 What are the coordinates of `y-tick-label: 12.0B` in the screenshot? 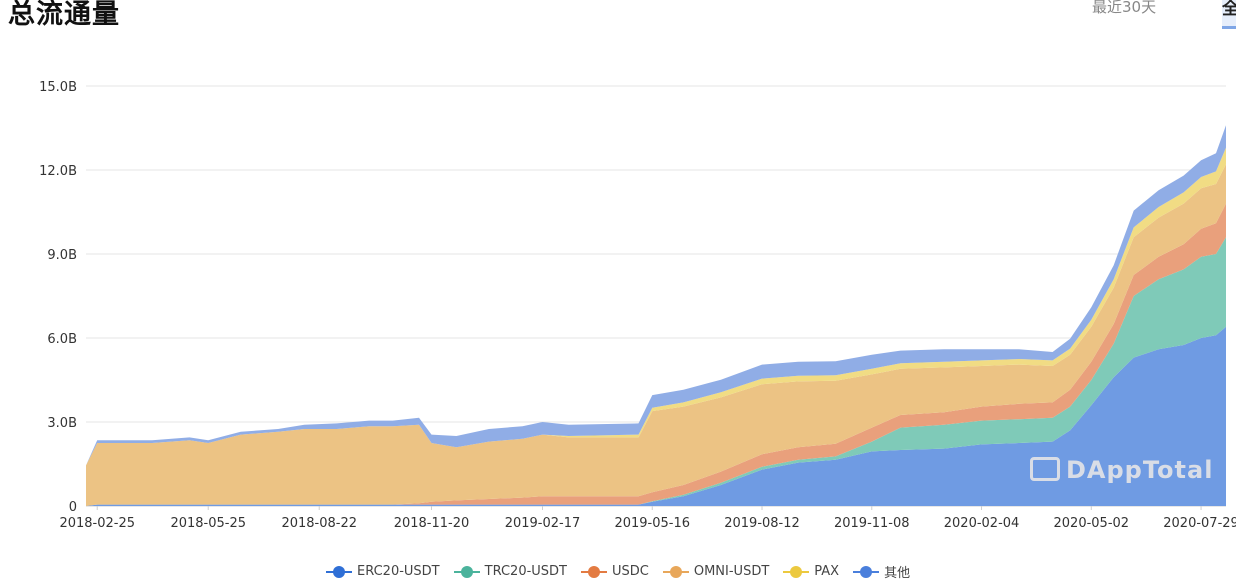 It's located at (58, 171).